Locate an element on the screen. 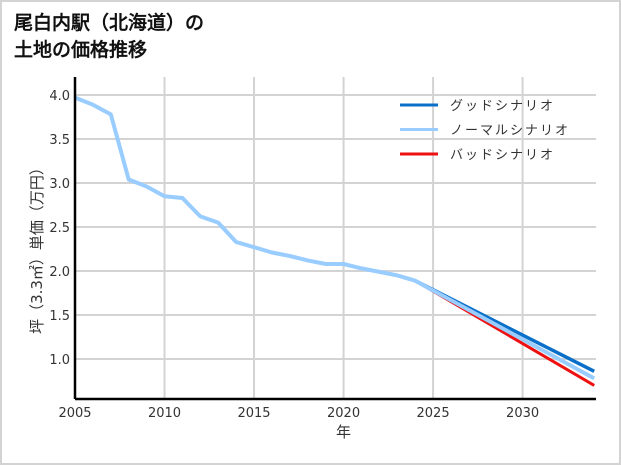 The image size is (621, 465). chart-title: 尾白内駅（北海道）の 土地の価格推移 is located at coordinates (109, 37).